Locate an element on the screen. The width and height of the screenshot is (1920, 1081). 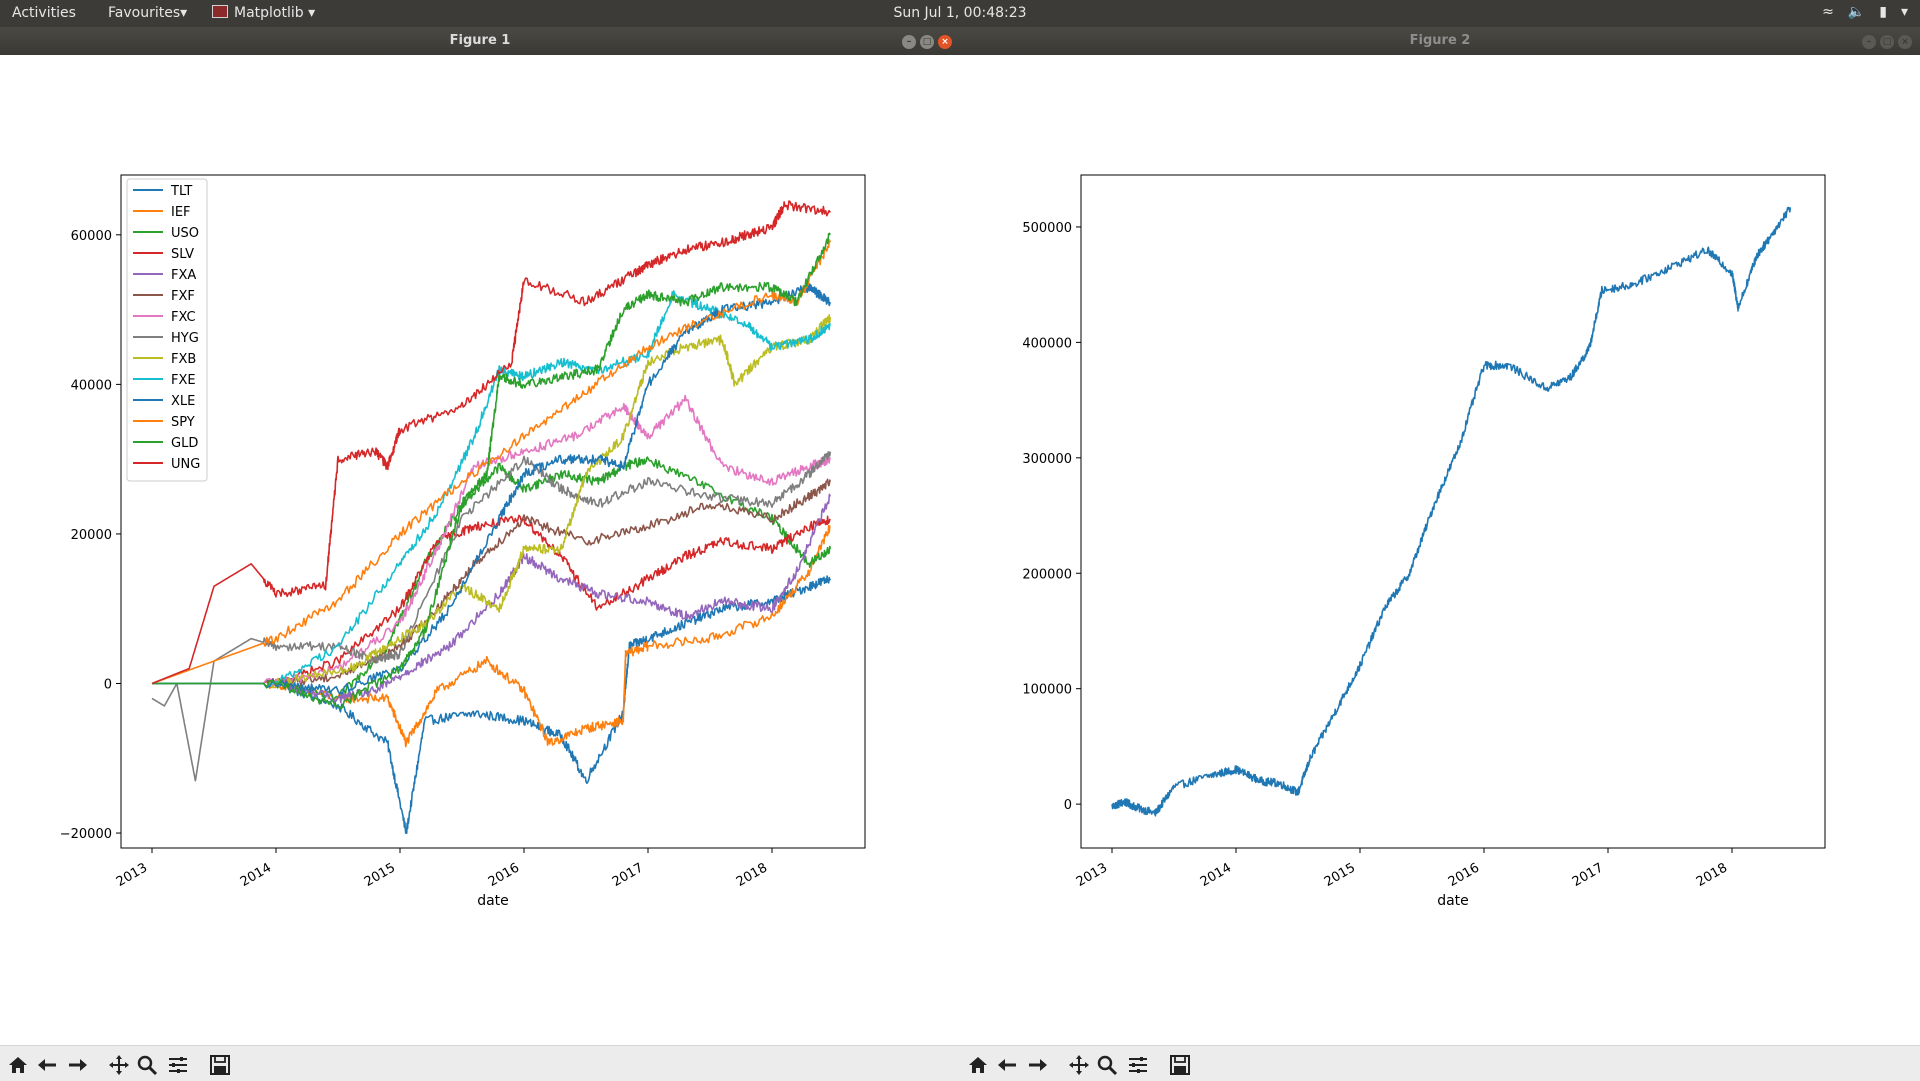
wifi-icon: ≈ is located at coordinates (1828, 12).